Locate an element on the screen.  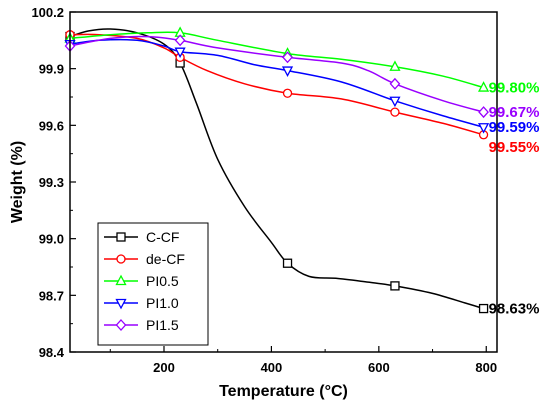
y-axis-label: Weight (%) is located at coordinates (17, 182).